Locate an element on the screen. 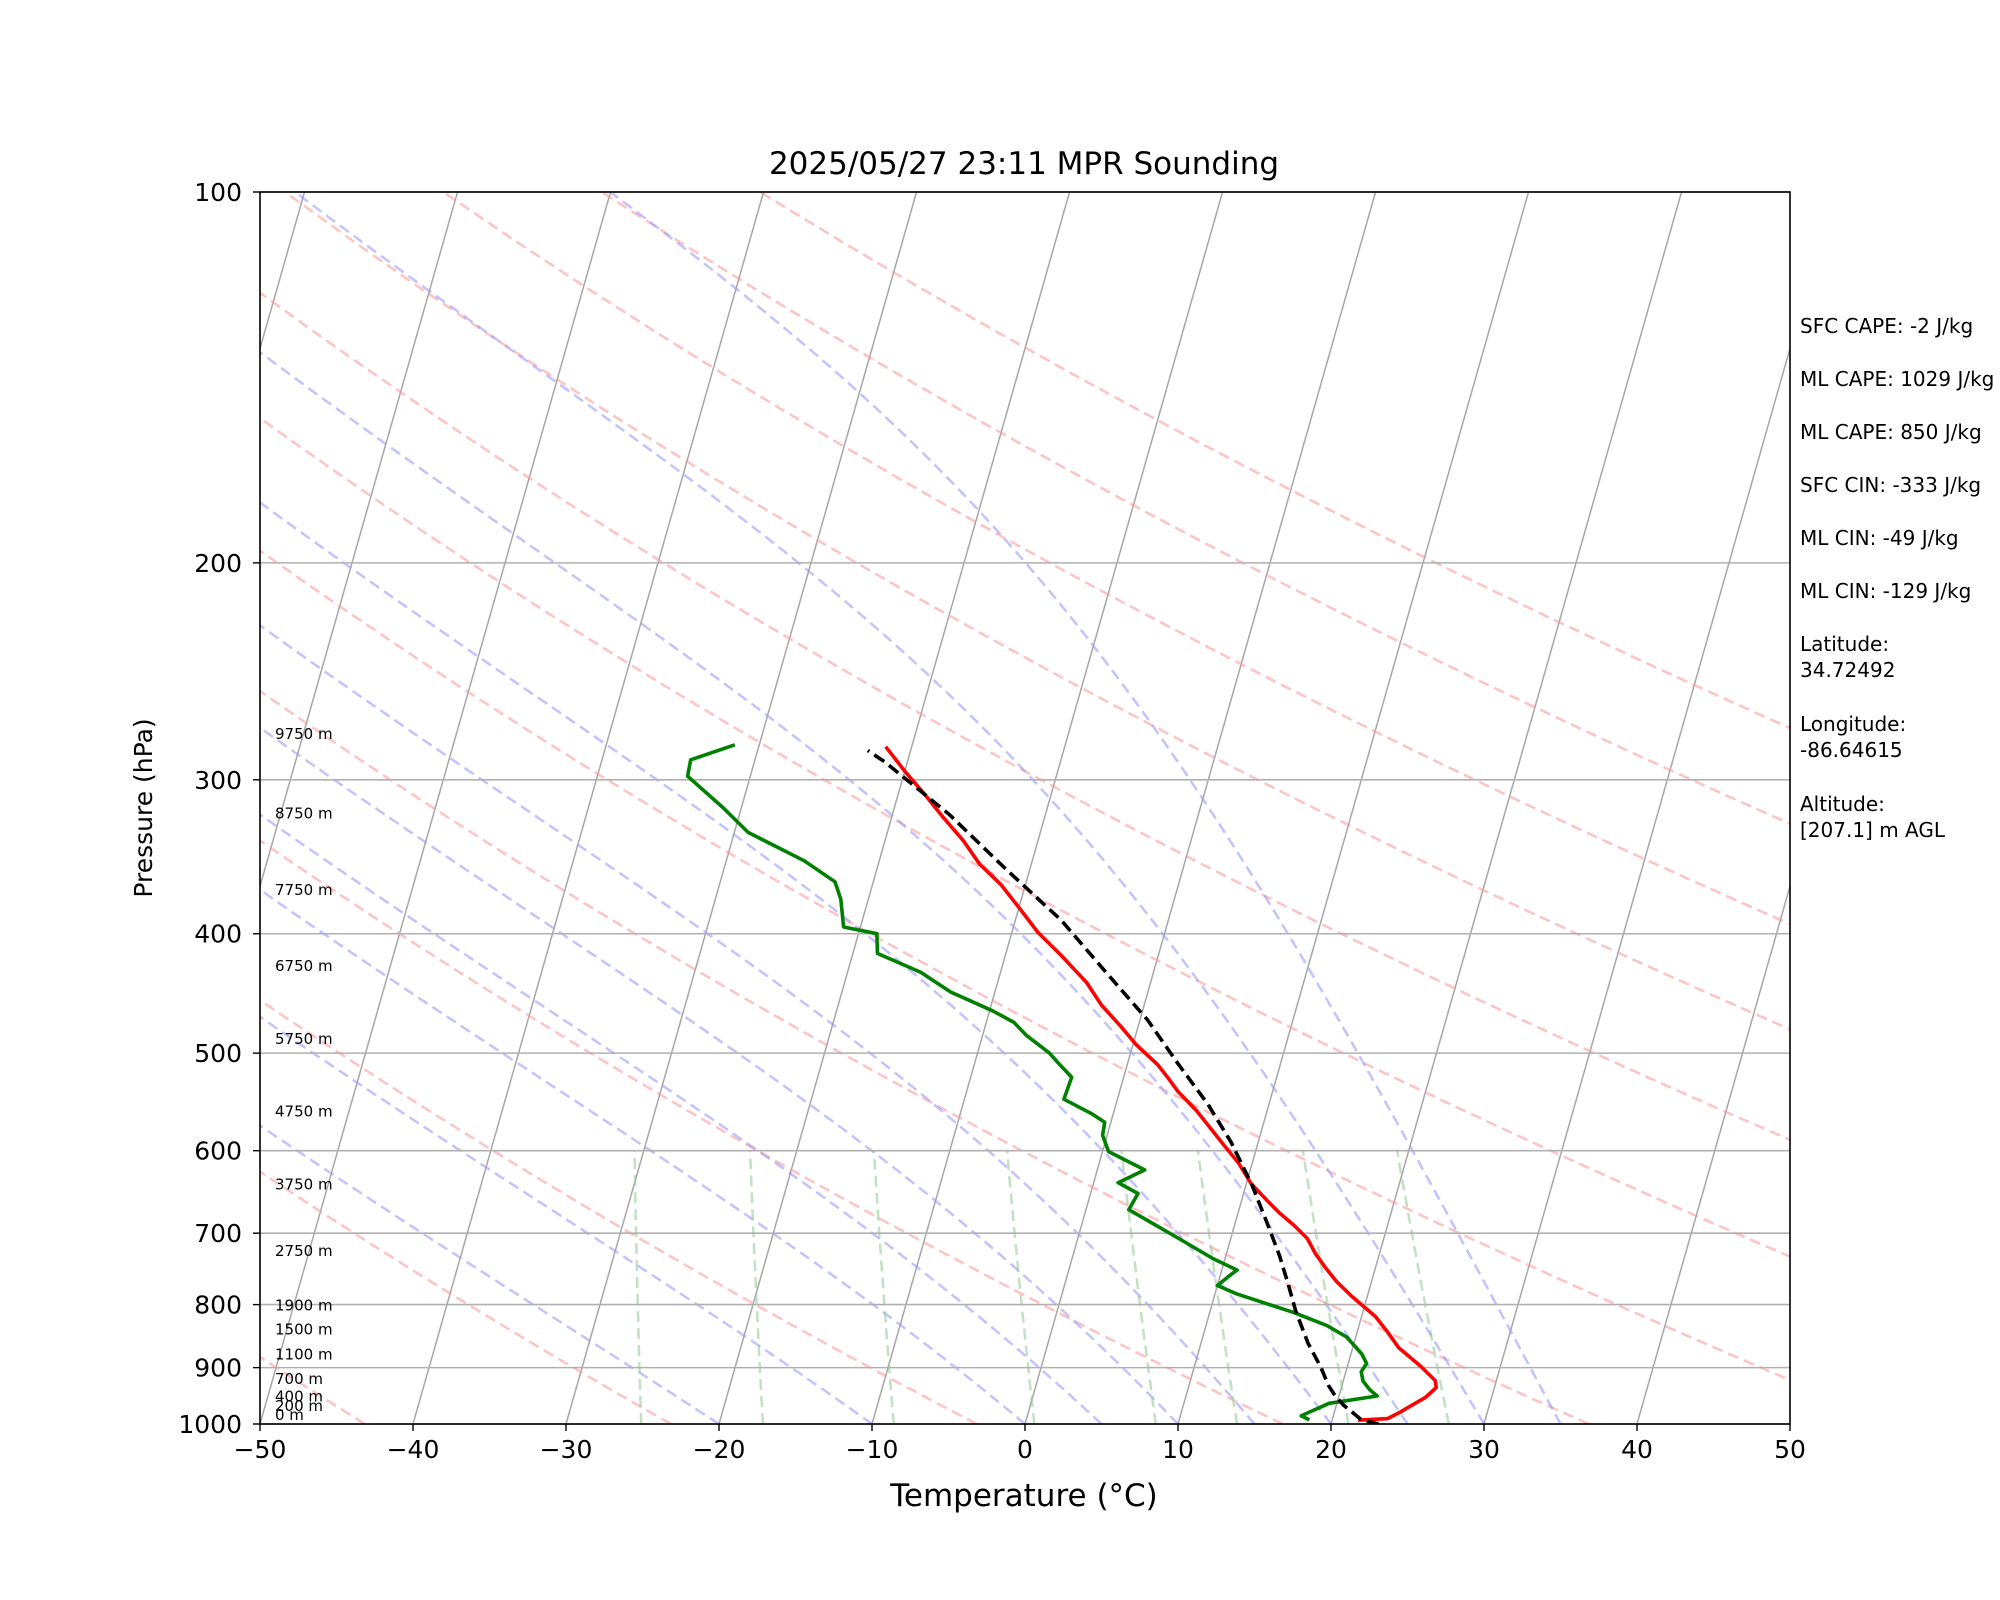 This screenshot has width=2000, height=1600. y-axis-label: Pressure (hPa) is located at coordinates (143, 807).